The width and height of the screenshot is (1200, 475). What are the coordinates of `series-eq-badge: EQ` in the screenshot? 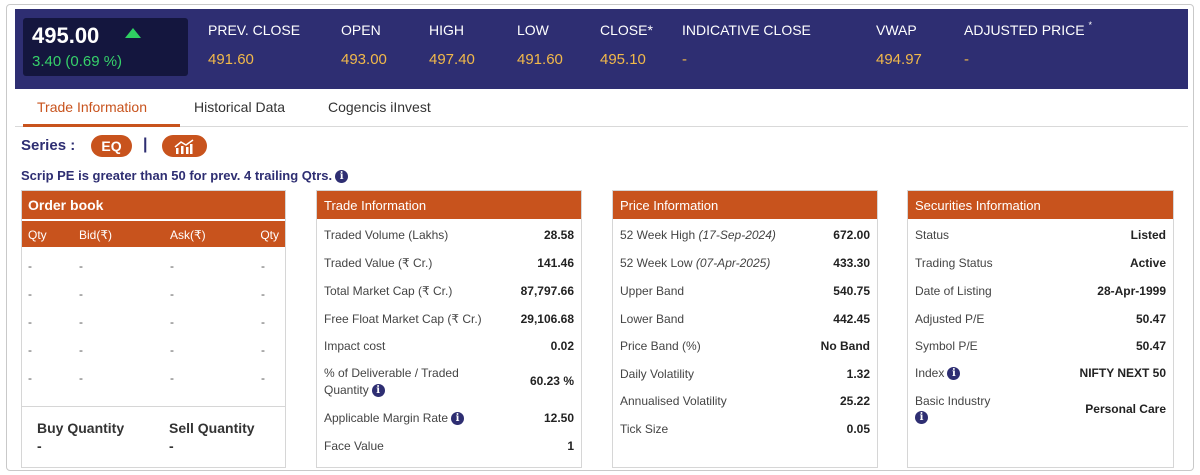 It's located at (111, 146).